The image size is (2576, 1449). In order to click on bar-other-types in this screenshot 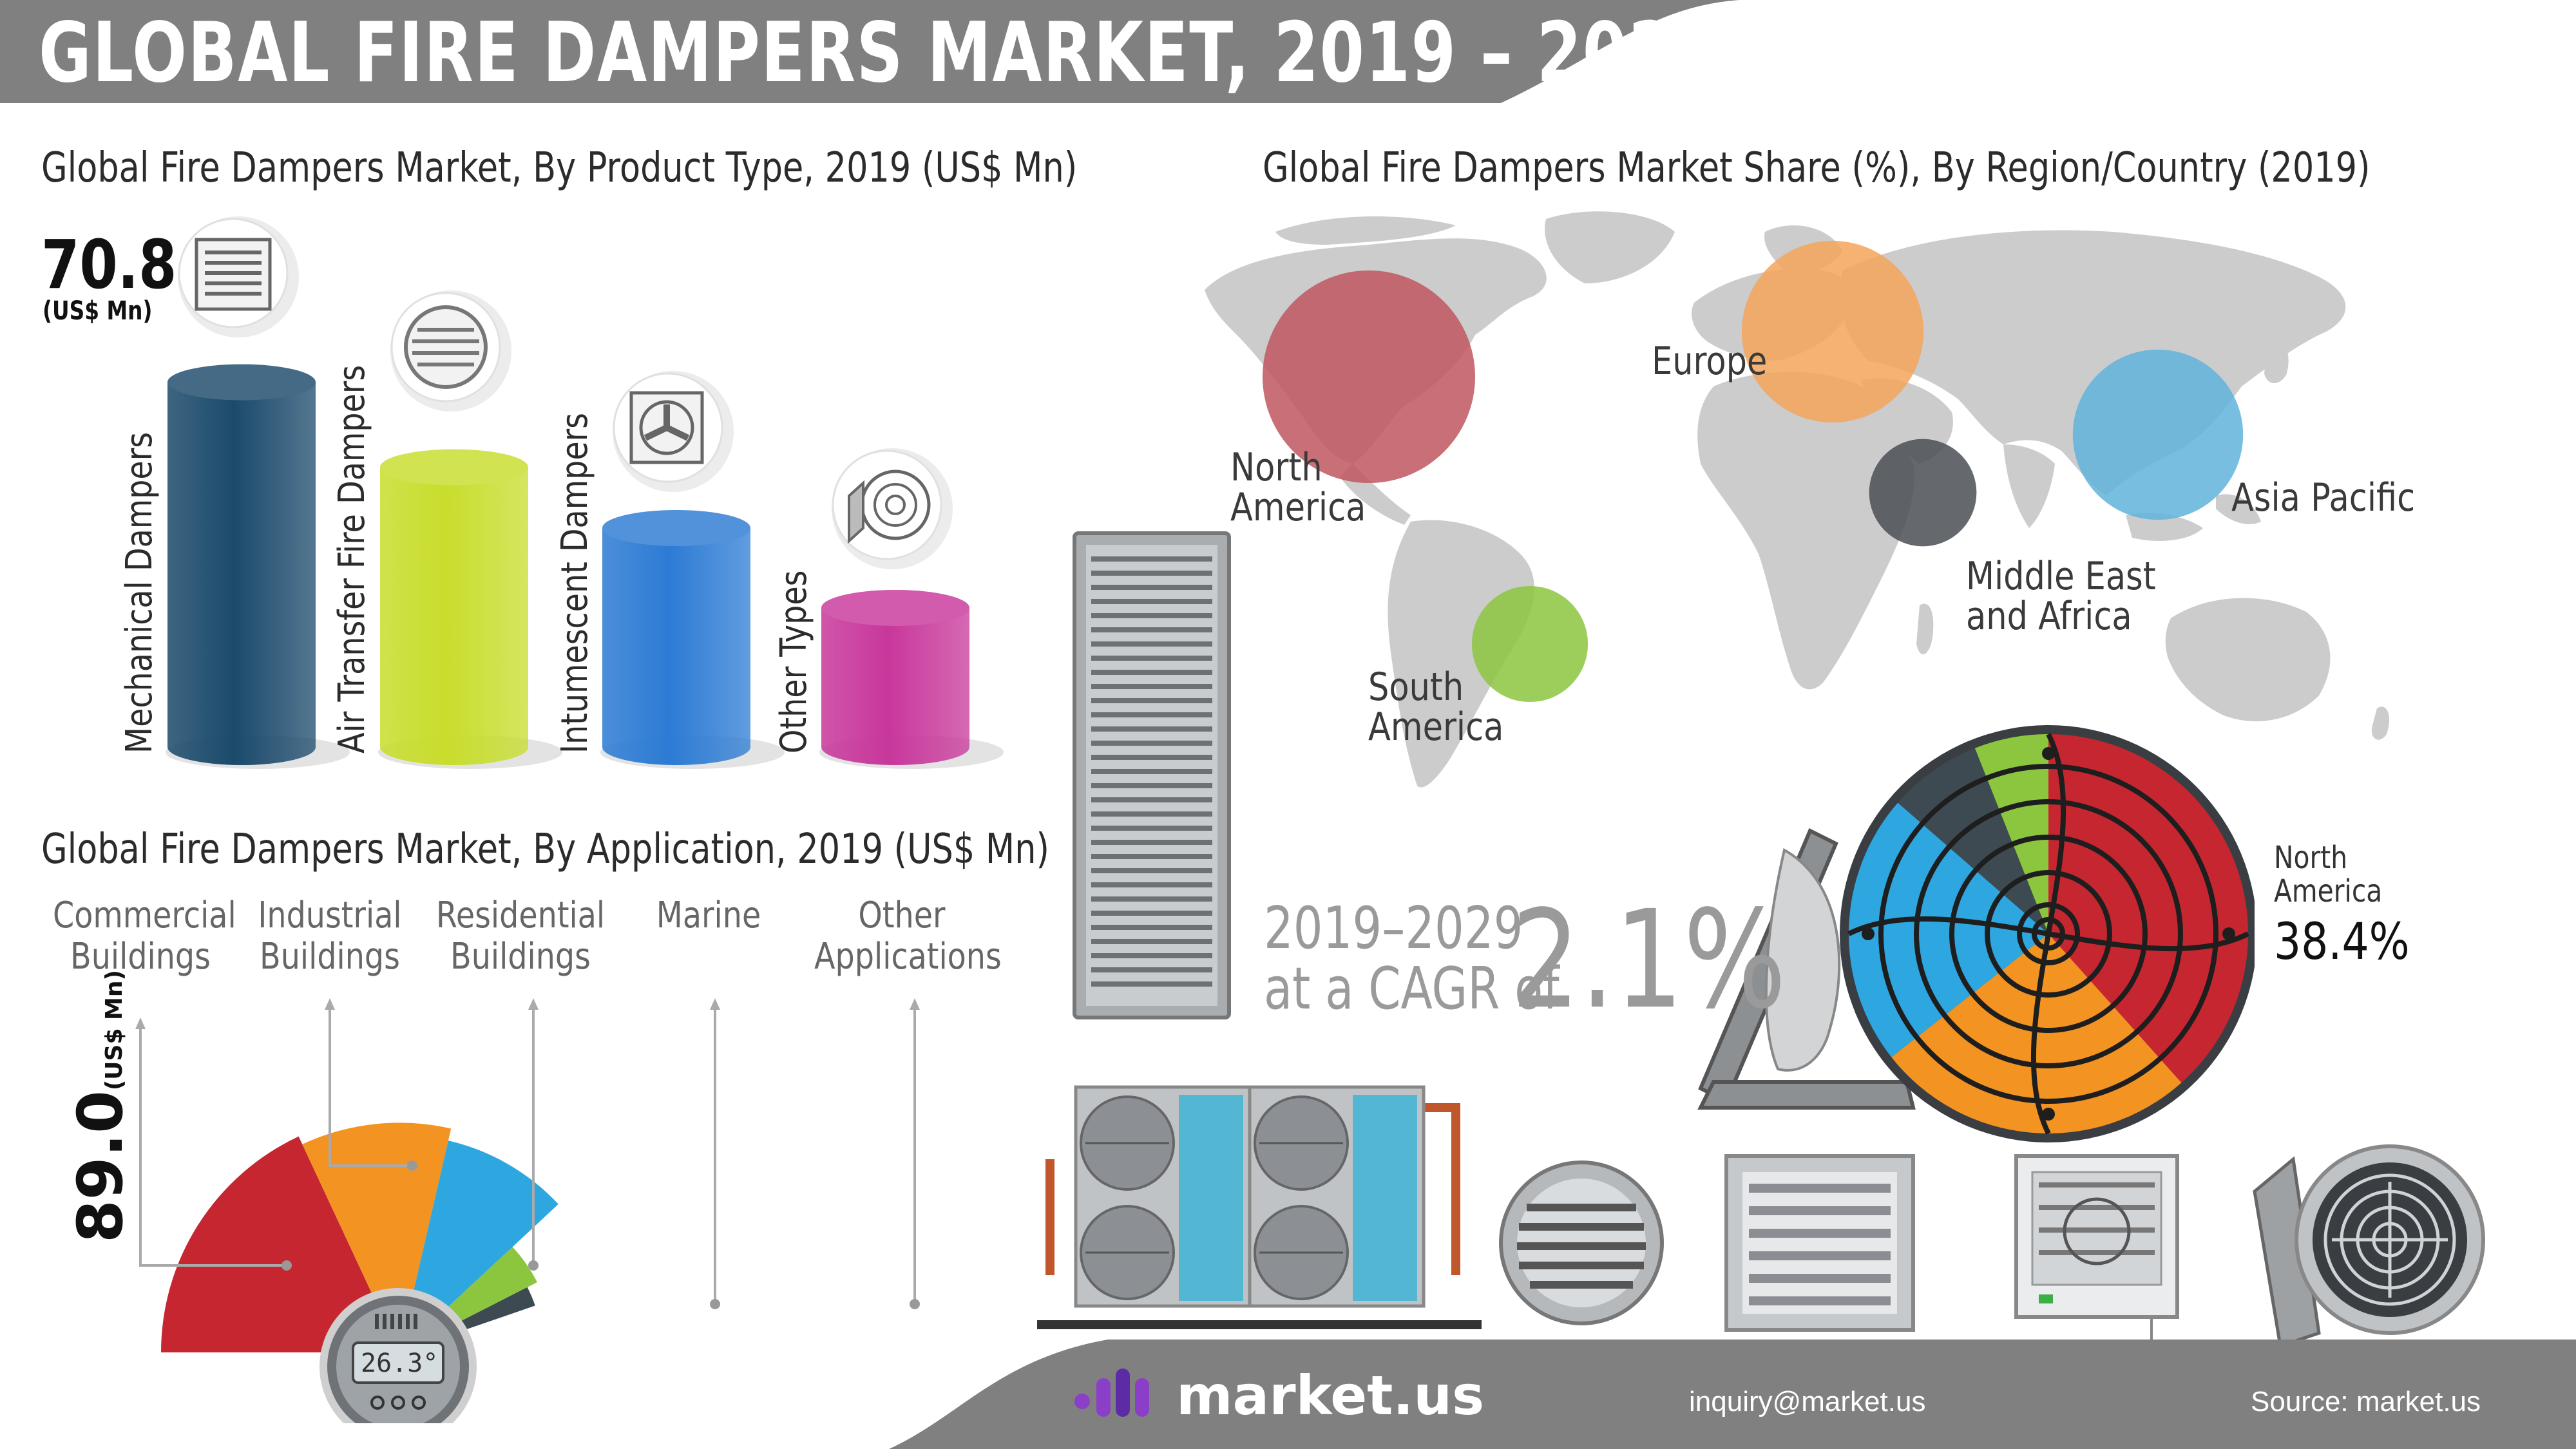, I will do `click(911, 680)`.